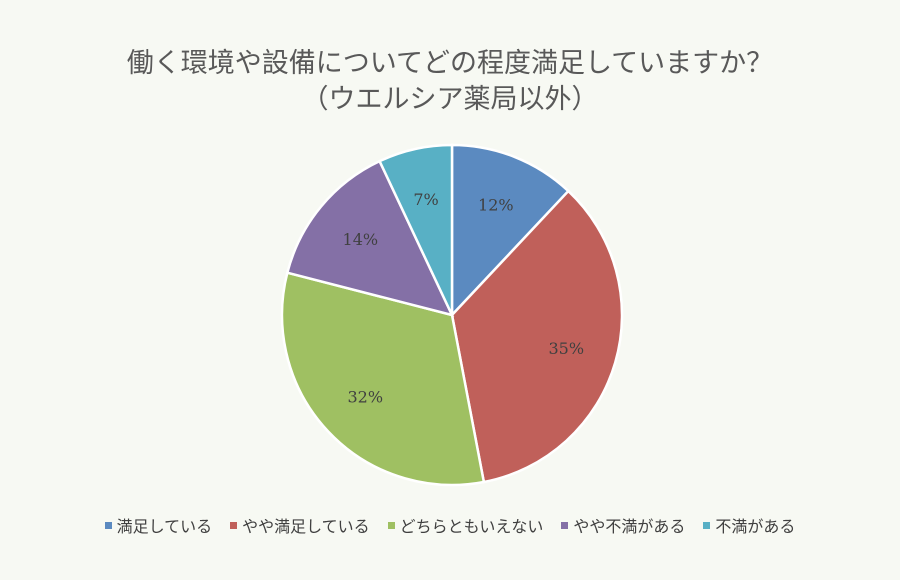 The width and height of the screenshot is (900, 580). Describe the element at coordinates (164, 526) in the screenshot. I see `legend-label-1: 満足している` at that location.